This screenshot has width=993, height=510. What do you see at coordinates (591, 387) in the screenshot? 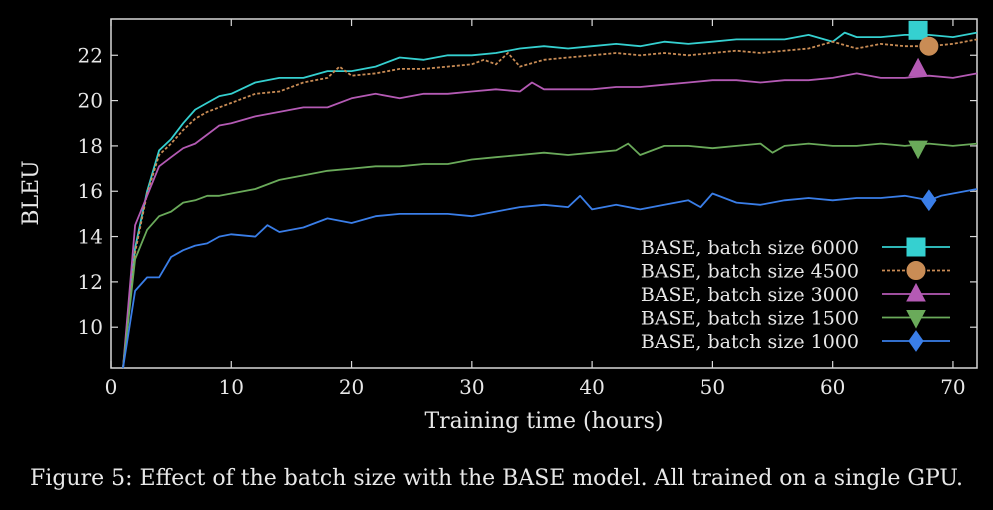
I see `x-tick-label: 40` at bounding box center [591, 387].